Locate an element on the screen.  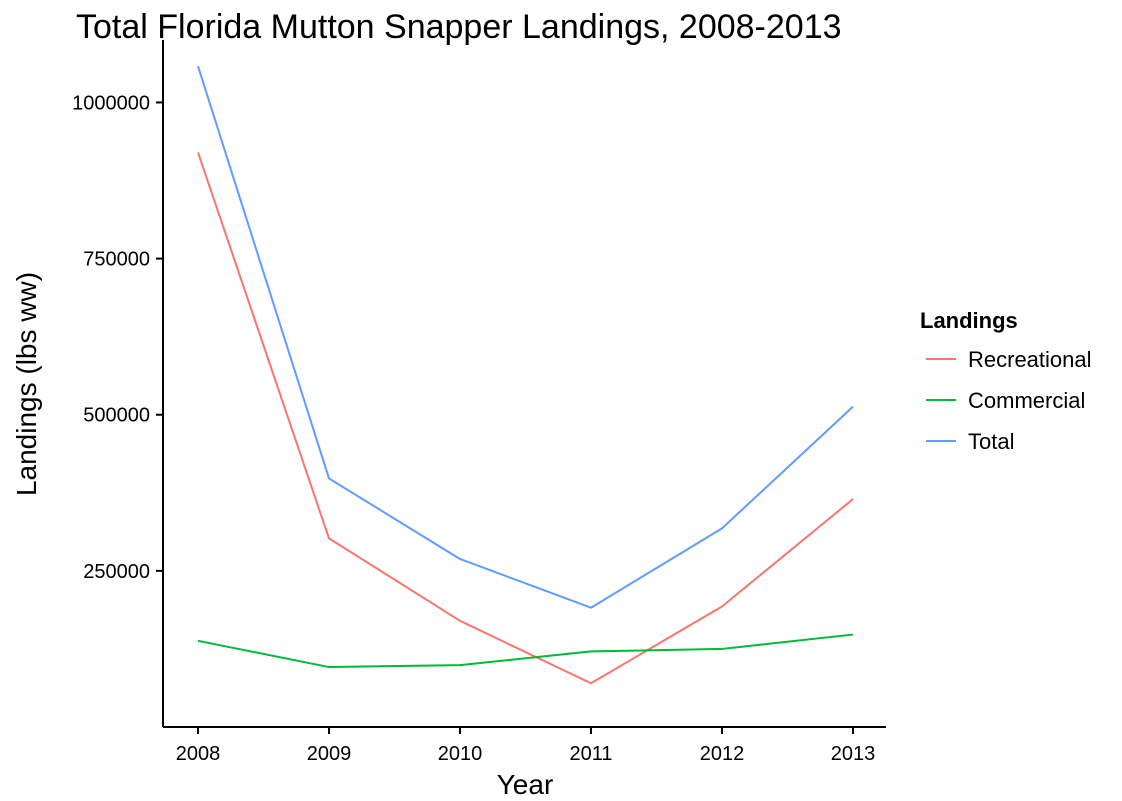
legend-label: Commercial is located at coordinates (1026, 400).